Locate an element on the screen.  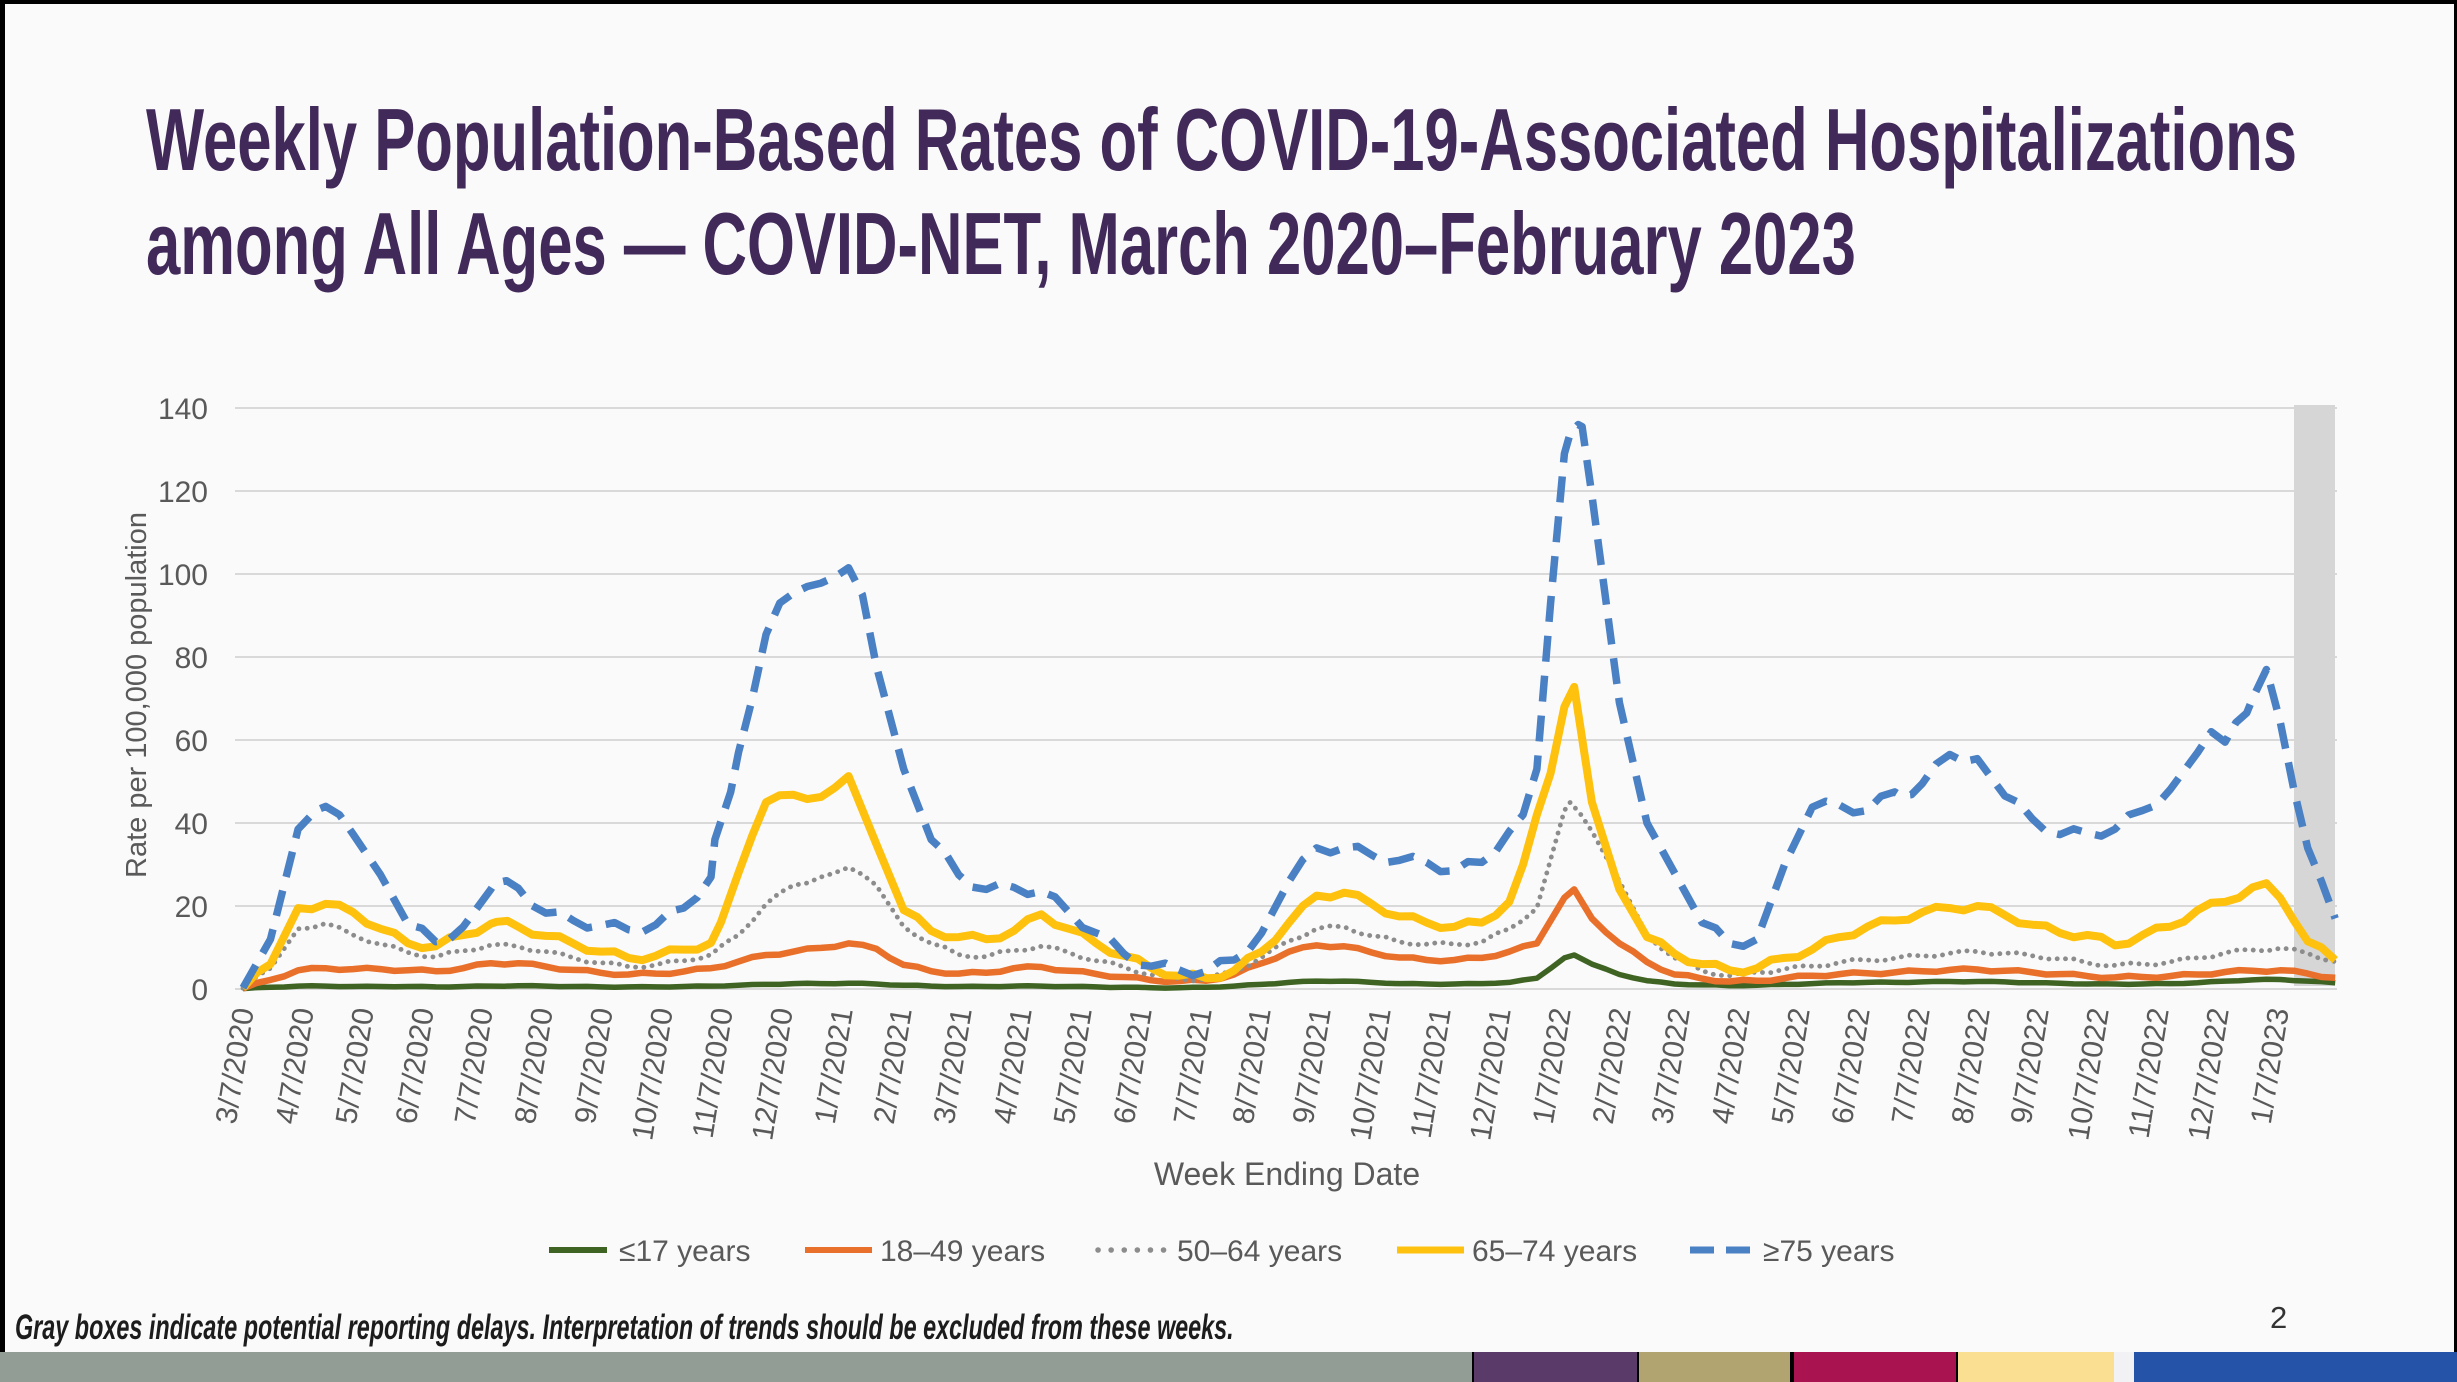
svg-text: 7/7/2021 is located at coordinates (1193, 1066).